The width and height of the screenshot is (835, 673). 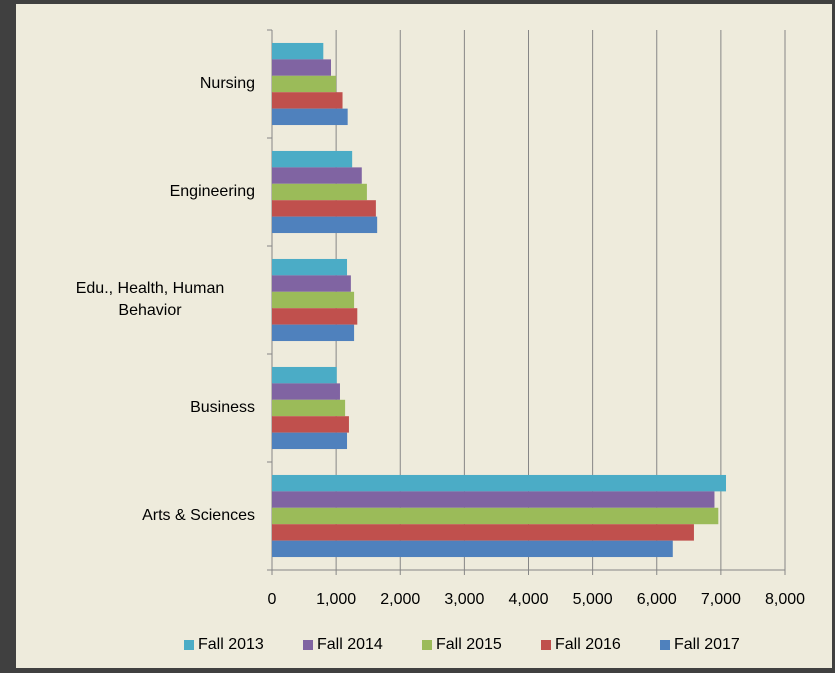 I want to click on x-tick-label: 7,000, so click(x=721, y=599).